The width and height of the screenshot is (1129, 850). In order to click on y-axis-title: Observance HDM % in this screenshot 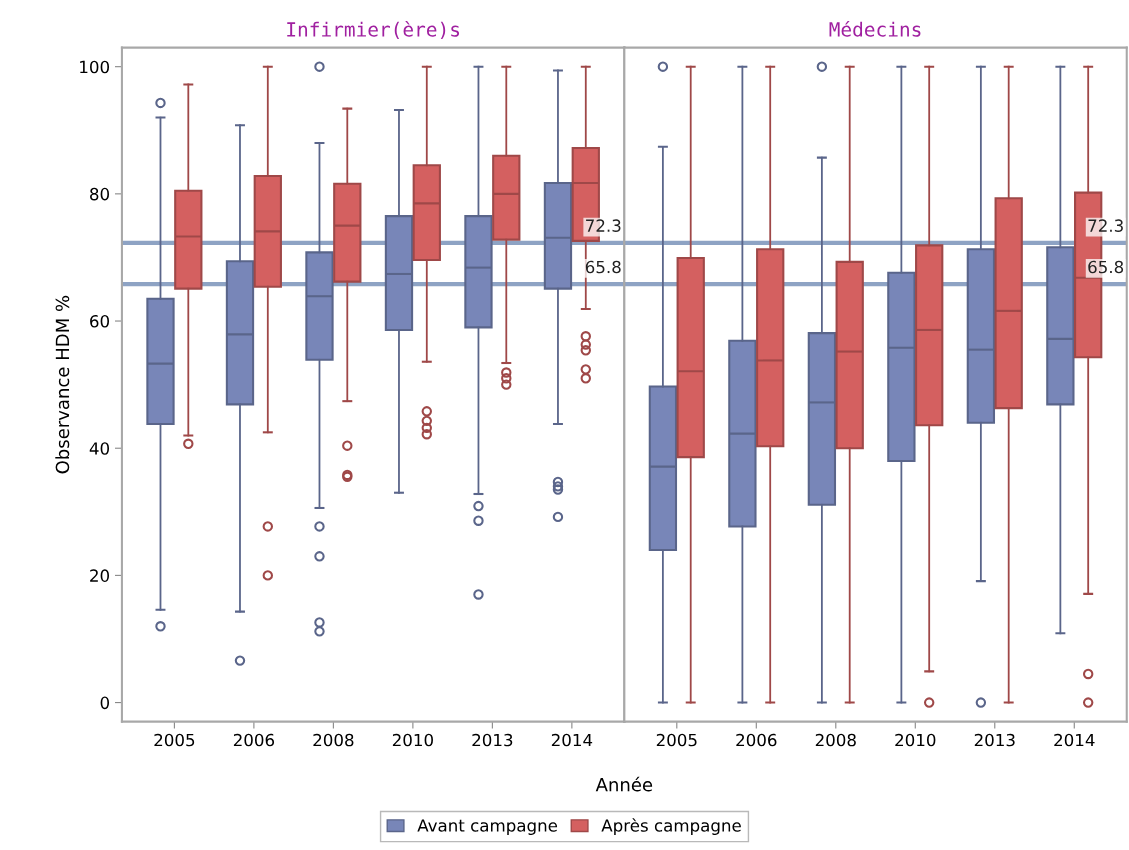, I will do `click(62, 384)`.